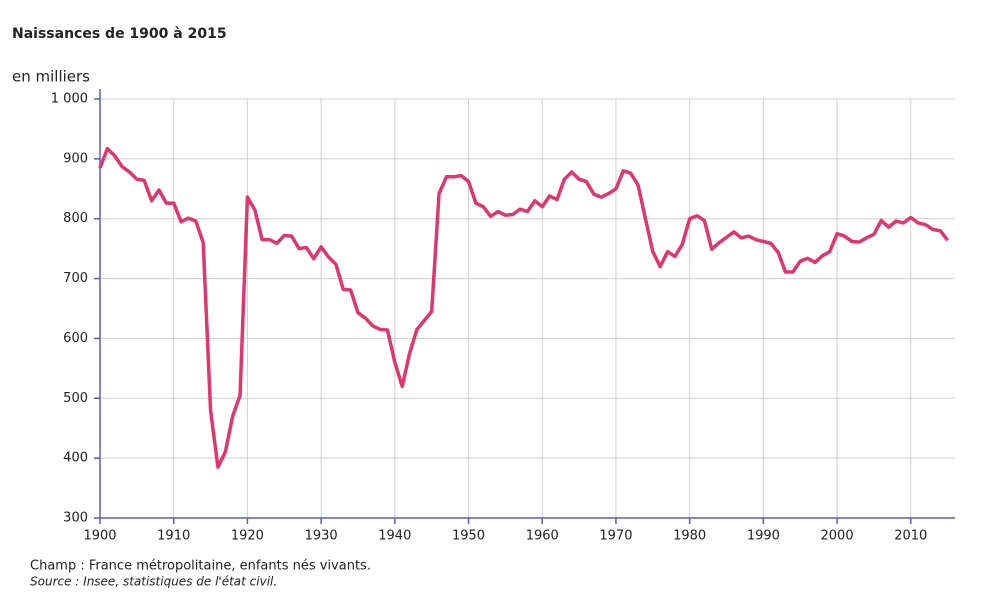 The image size is (985, 592). I want to click on x-tick-label: 1910, so click(173, 536).